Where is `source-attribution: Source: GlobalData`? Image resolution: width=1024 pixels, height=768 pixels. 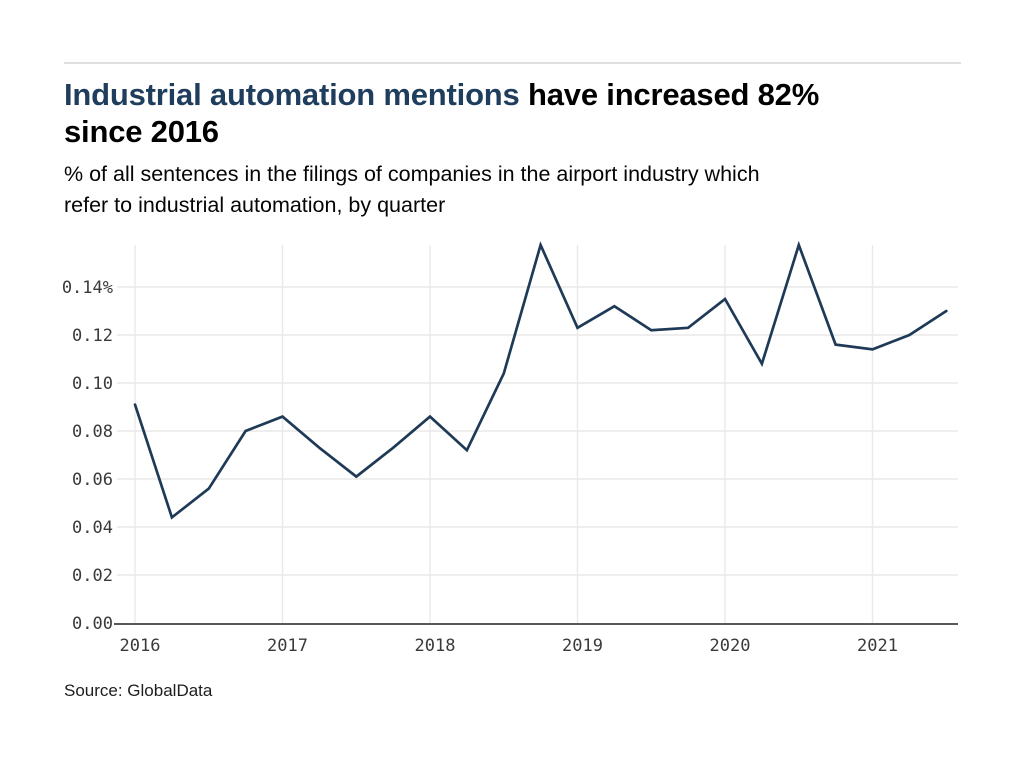
source-attribution: Source: GlobalData is located at coordinates (138, 690).